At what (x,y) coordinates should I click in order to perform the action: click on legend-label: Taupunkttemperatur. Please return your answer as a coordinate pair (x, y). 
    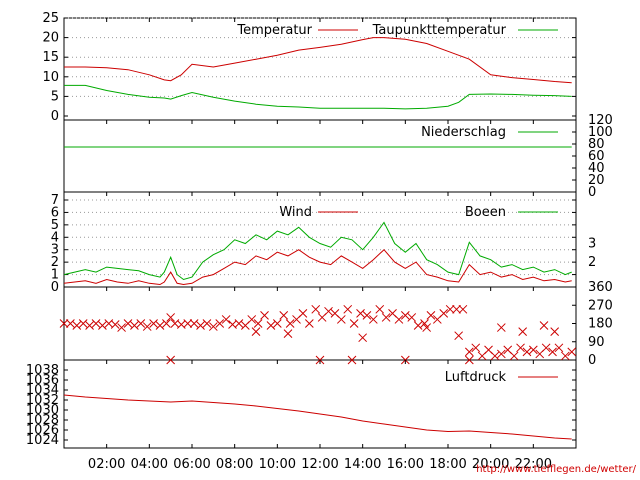
    Looking at the image, I should click on (439, 30).